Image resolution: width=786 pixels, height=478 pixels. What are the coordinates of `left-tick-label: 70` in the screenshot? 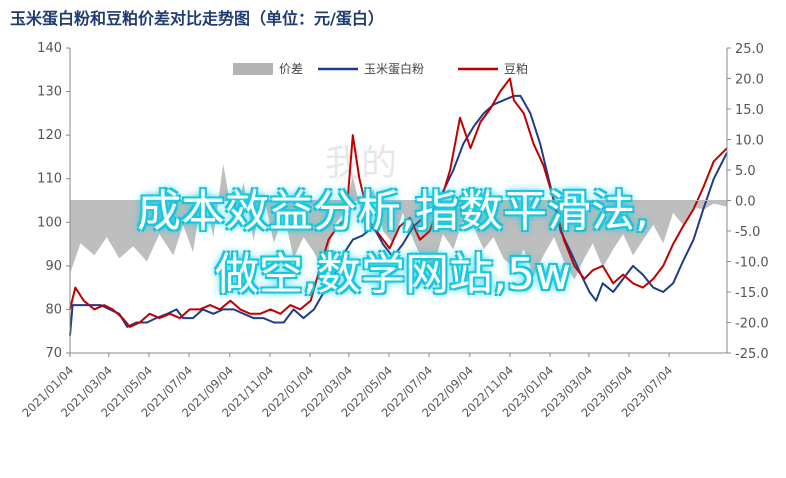 It's located at (53, 353).